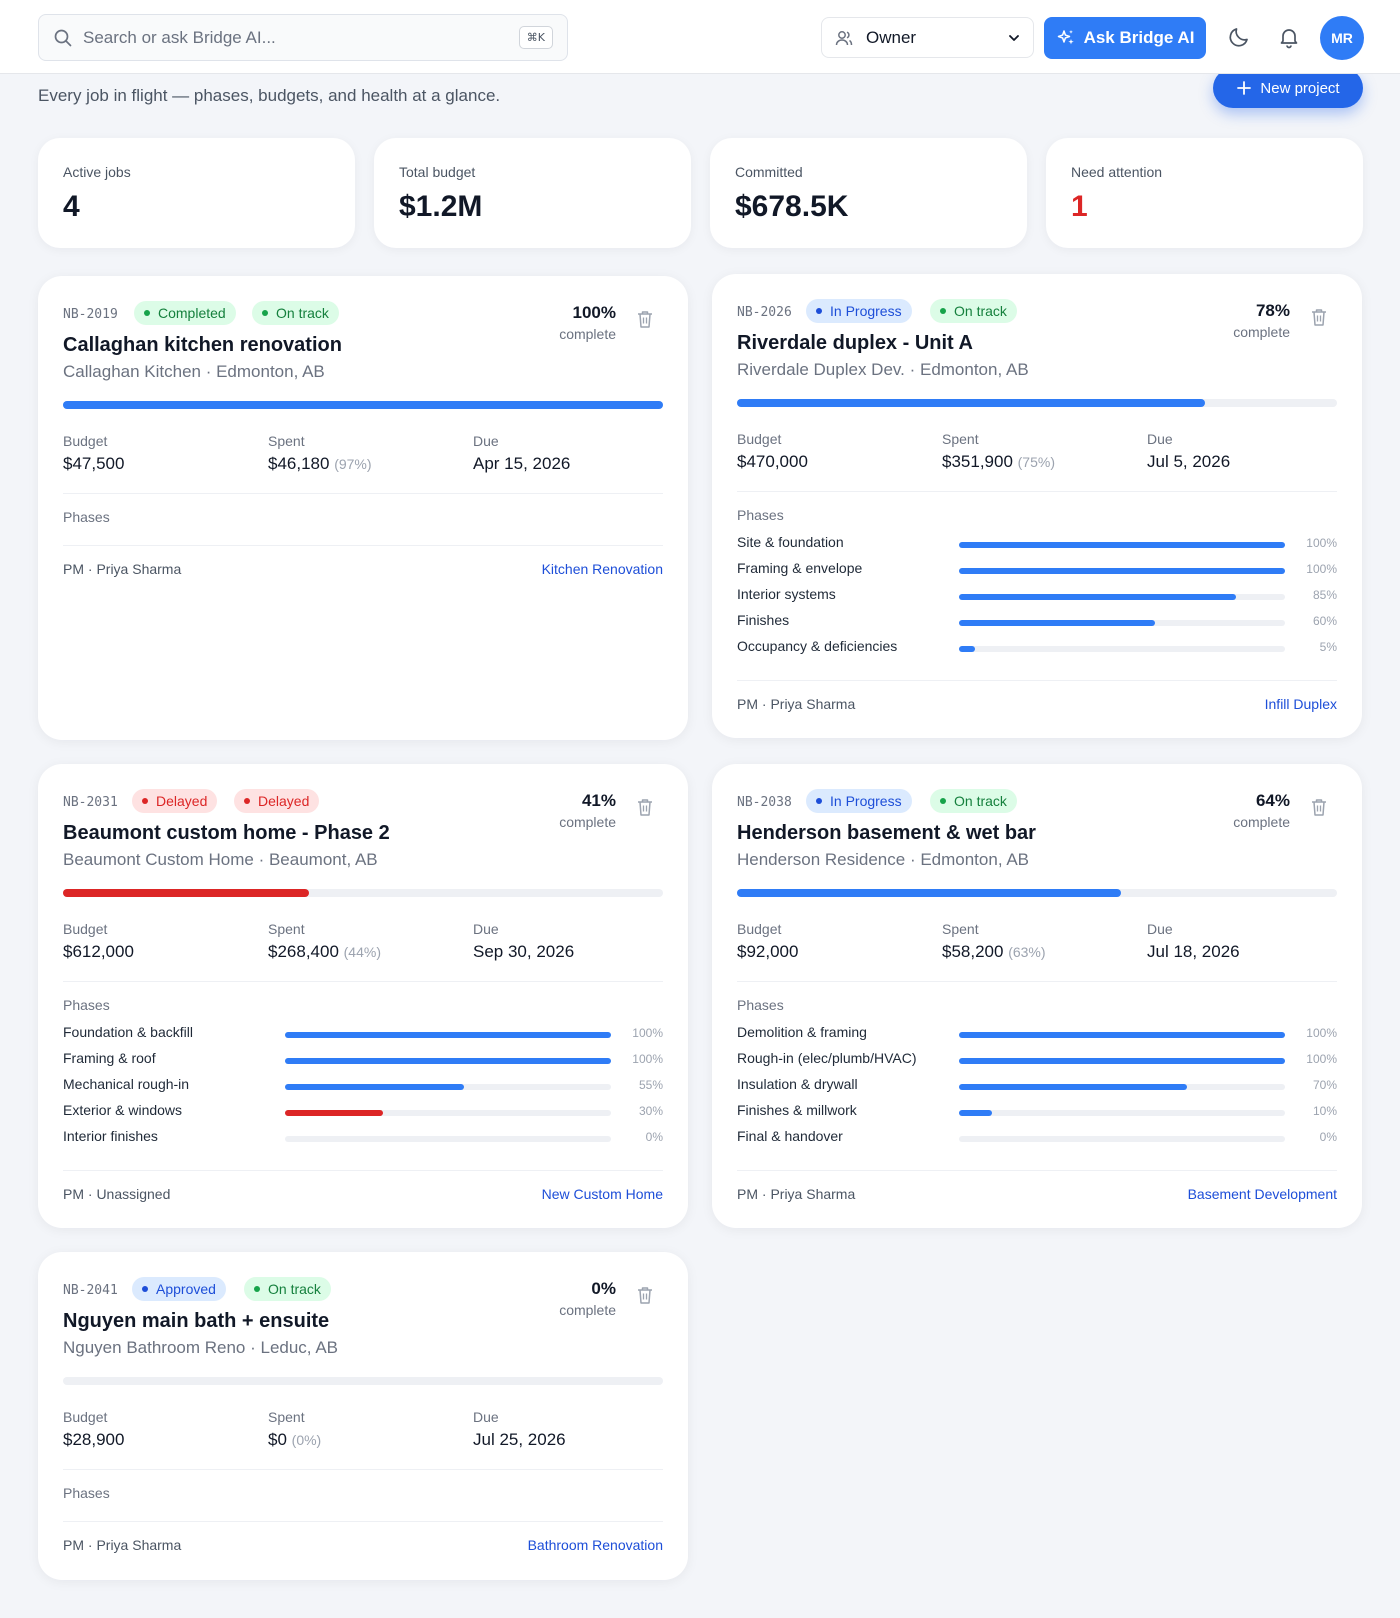 This screenshot has width=1400, height=1618. I want to click on phase-row: Demolition & framing 100%, so click(1037, 1032).